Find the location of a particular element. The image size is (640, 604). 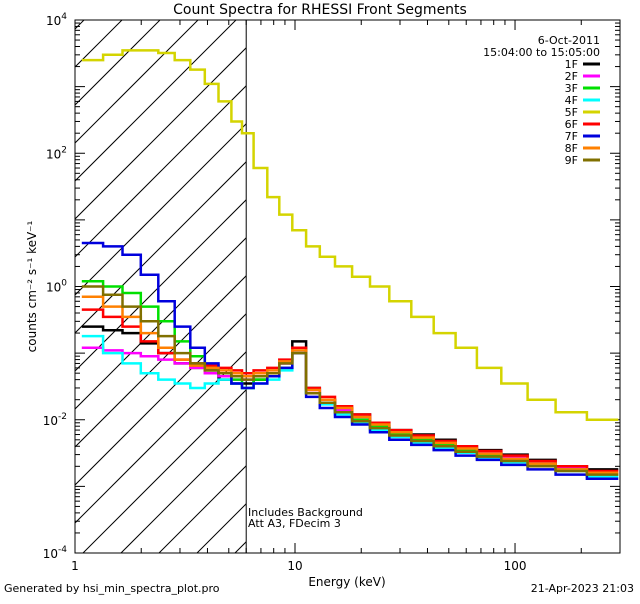

chart-title: Count Spectra for RHESSI Front Segments is located at coordinates (320, 10).